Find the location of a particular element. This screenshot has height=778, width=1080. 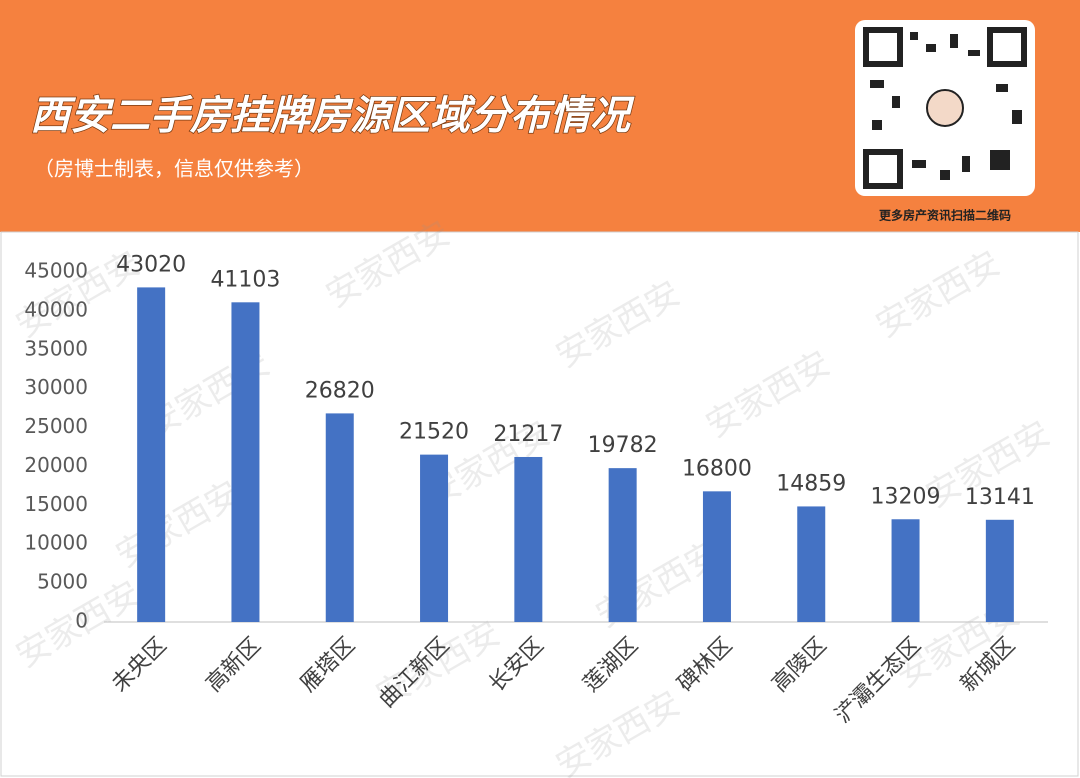

value-label: 14859 is located at coordinates (811, 483).